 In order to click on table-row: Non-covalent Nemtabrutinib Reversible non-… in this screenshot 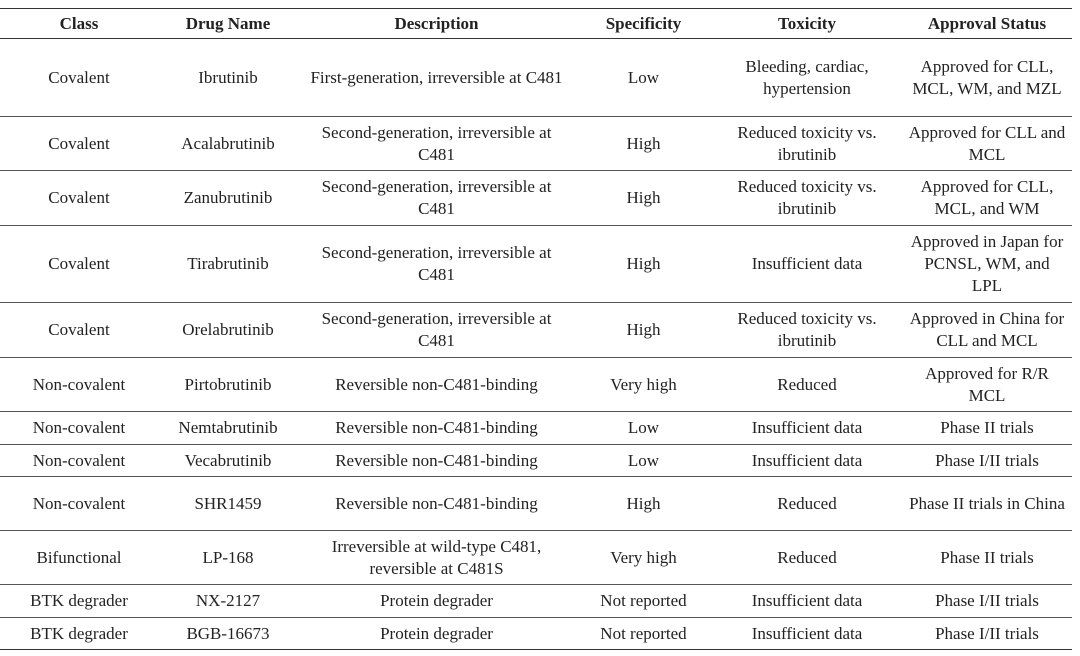, I will do `click(536, 428)`.